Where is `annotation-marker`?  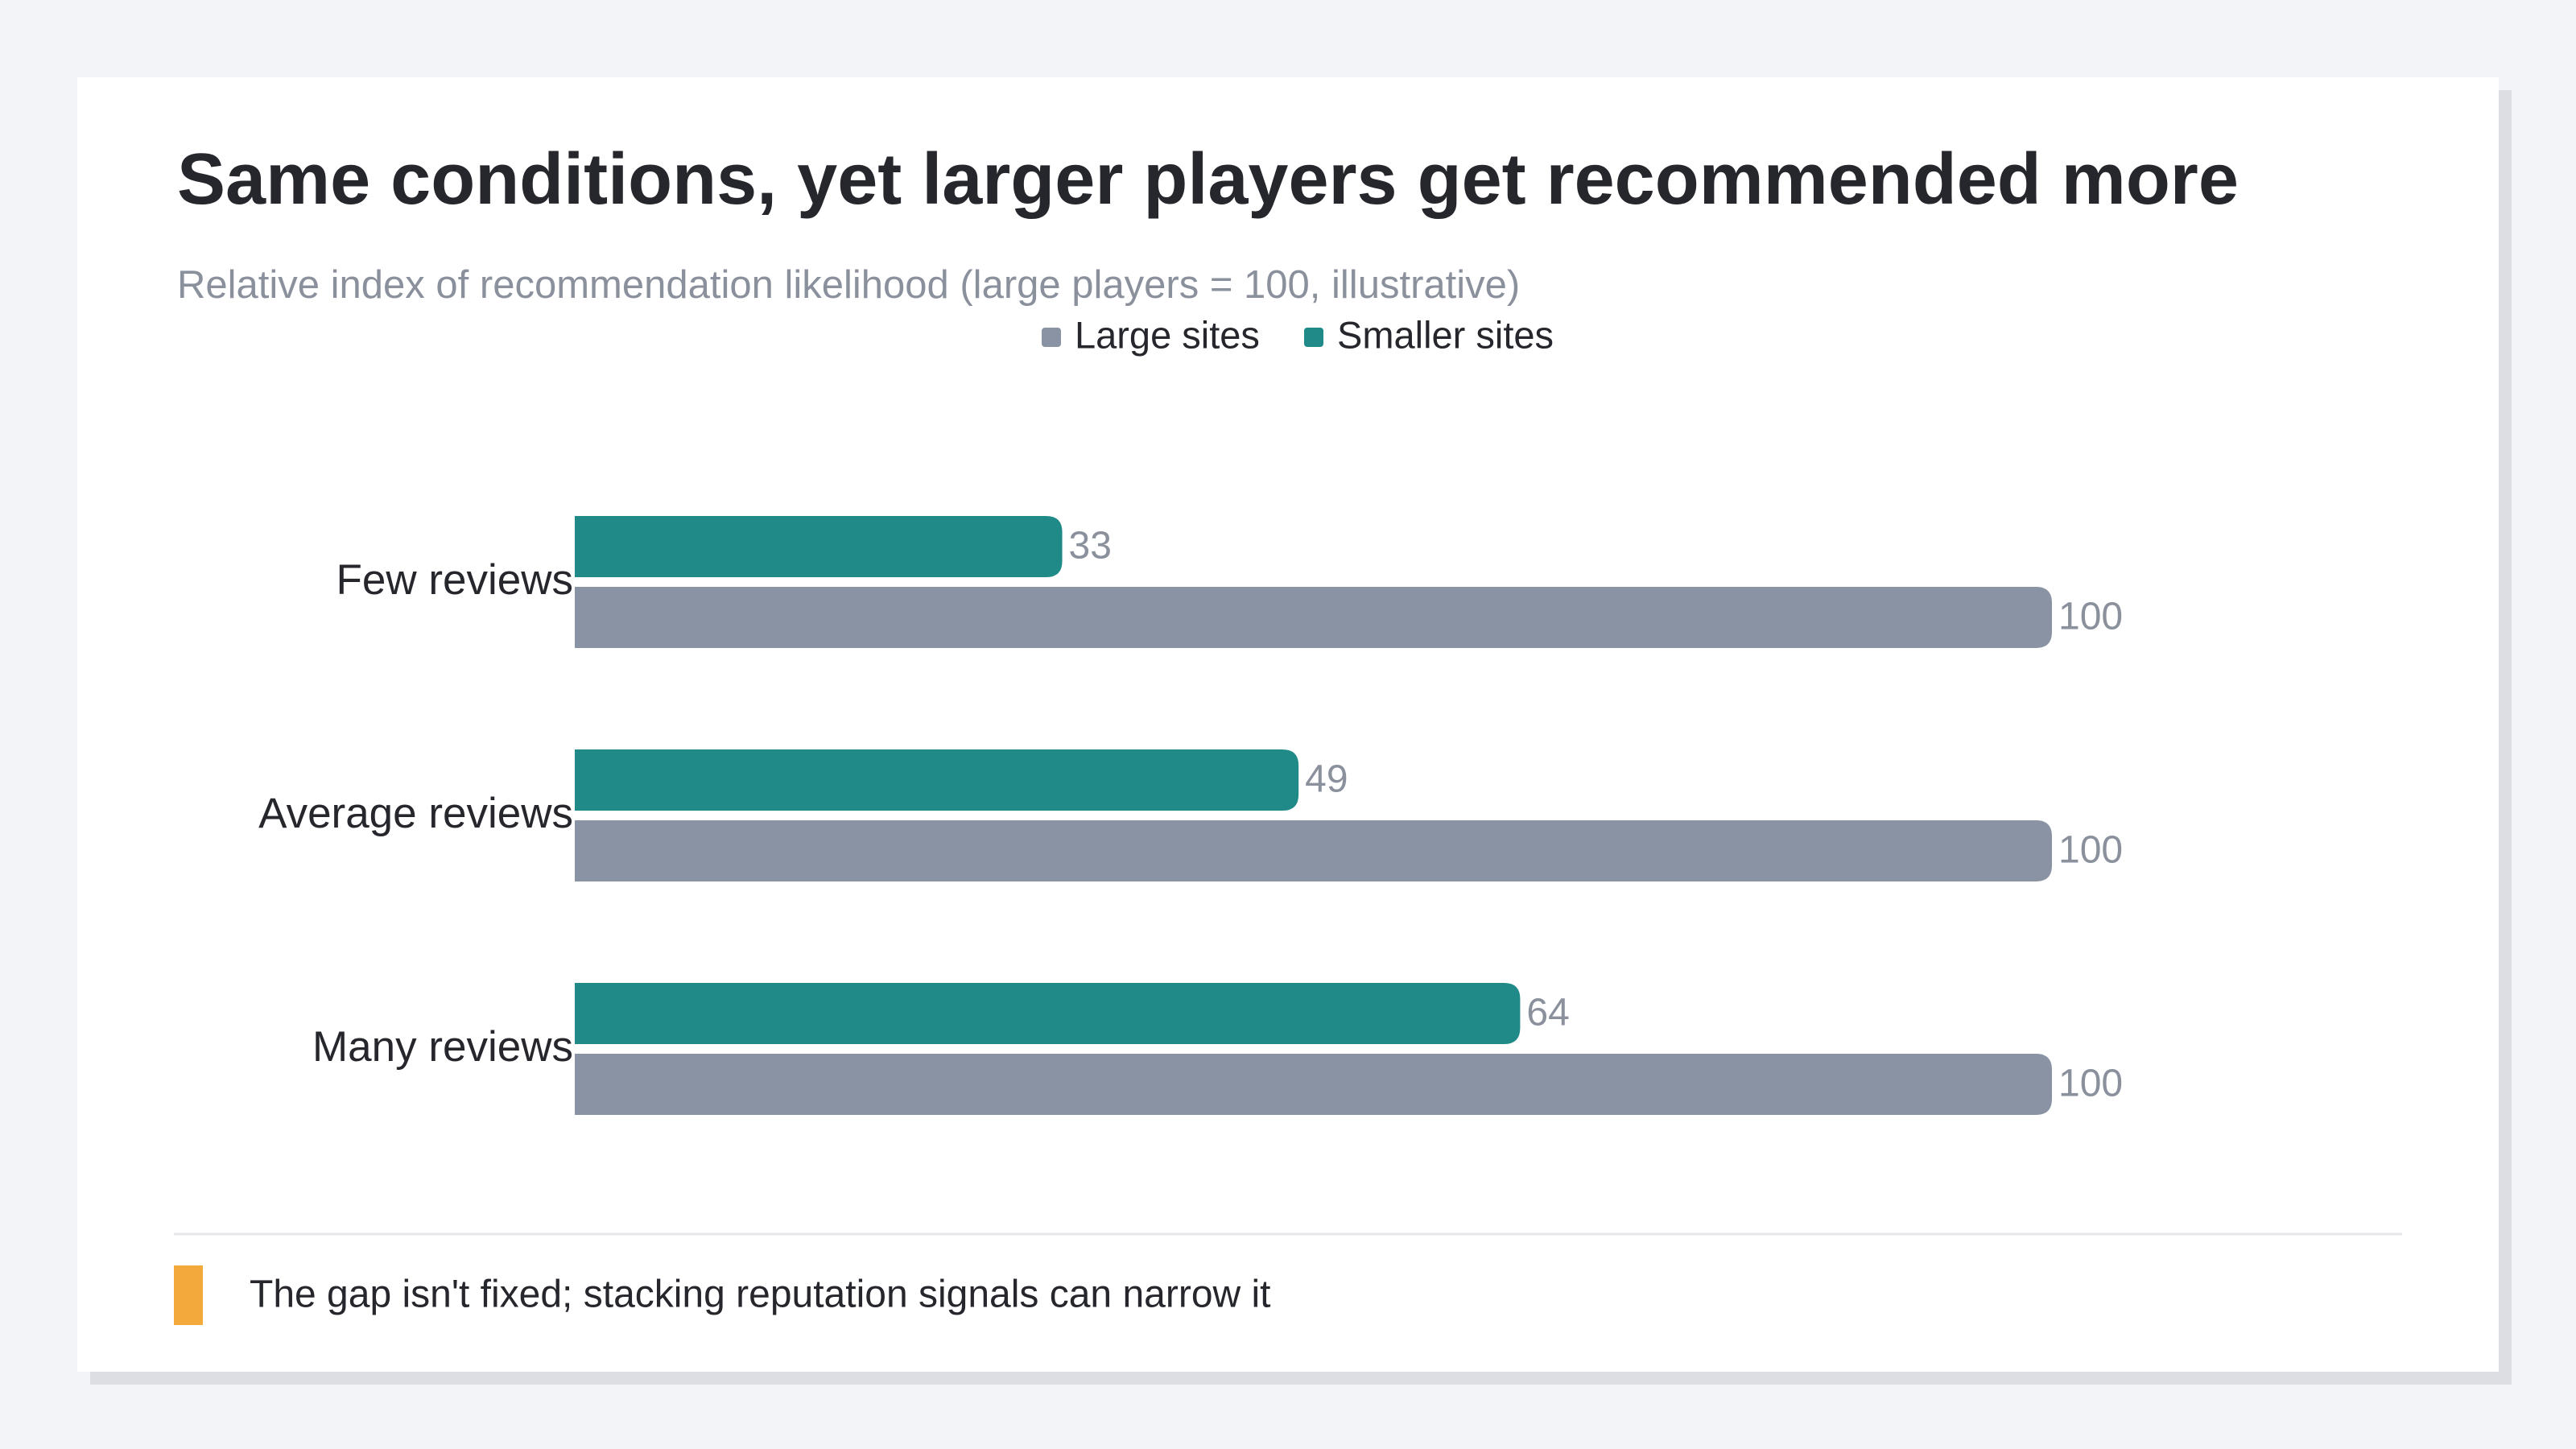
annotation-marker is located at coordinates (188, 1295).